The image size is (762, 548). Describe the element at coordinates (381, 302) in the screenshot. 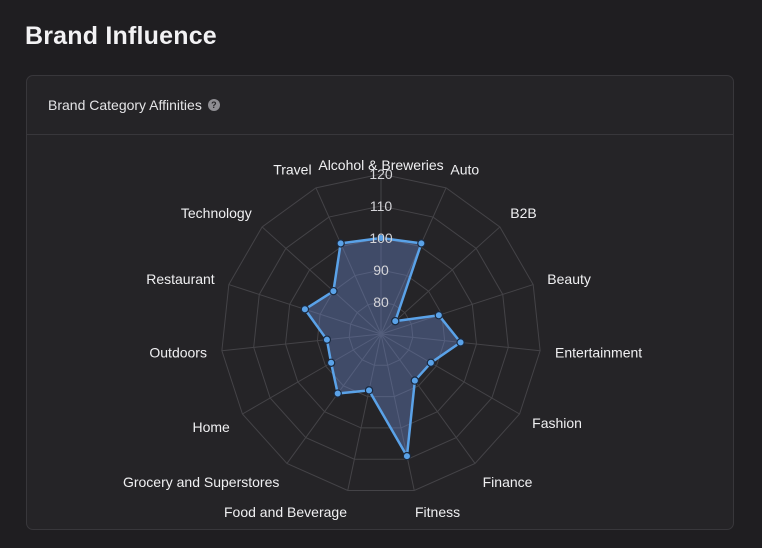

I see `r-tick-label: 80` at that location.